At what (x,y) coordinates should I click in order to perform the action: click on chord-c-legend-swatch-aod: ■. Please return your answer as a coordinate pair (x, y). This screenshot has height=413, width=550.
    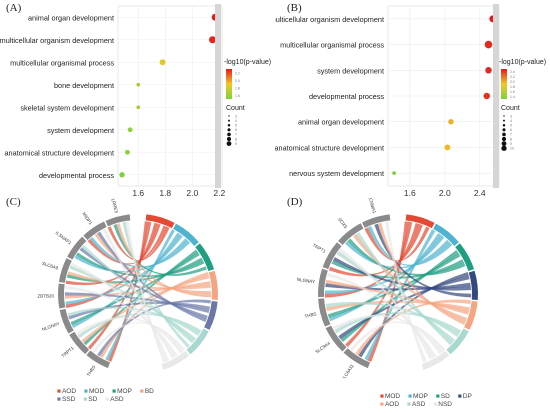
    Looking at the image, I should click on (59, 391).